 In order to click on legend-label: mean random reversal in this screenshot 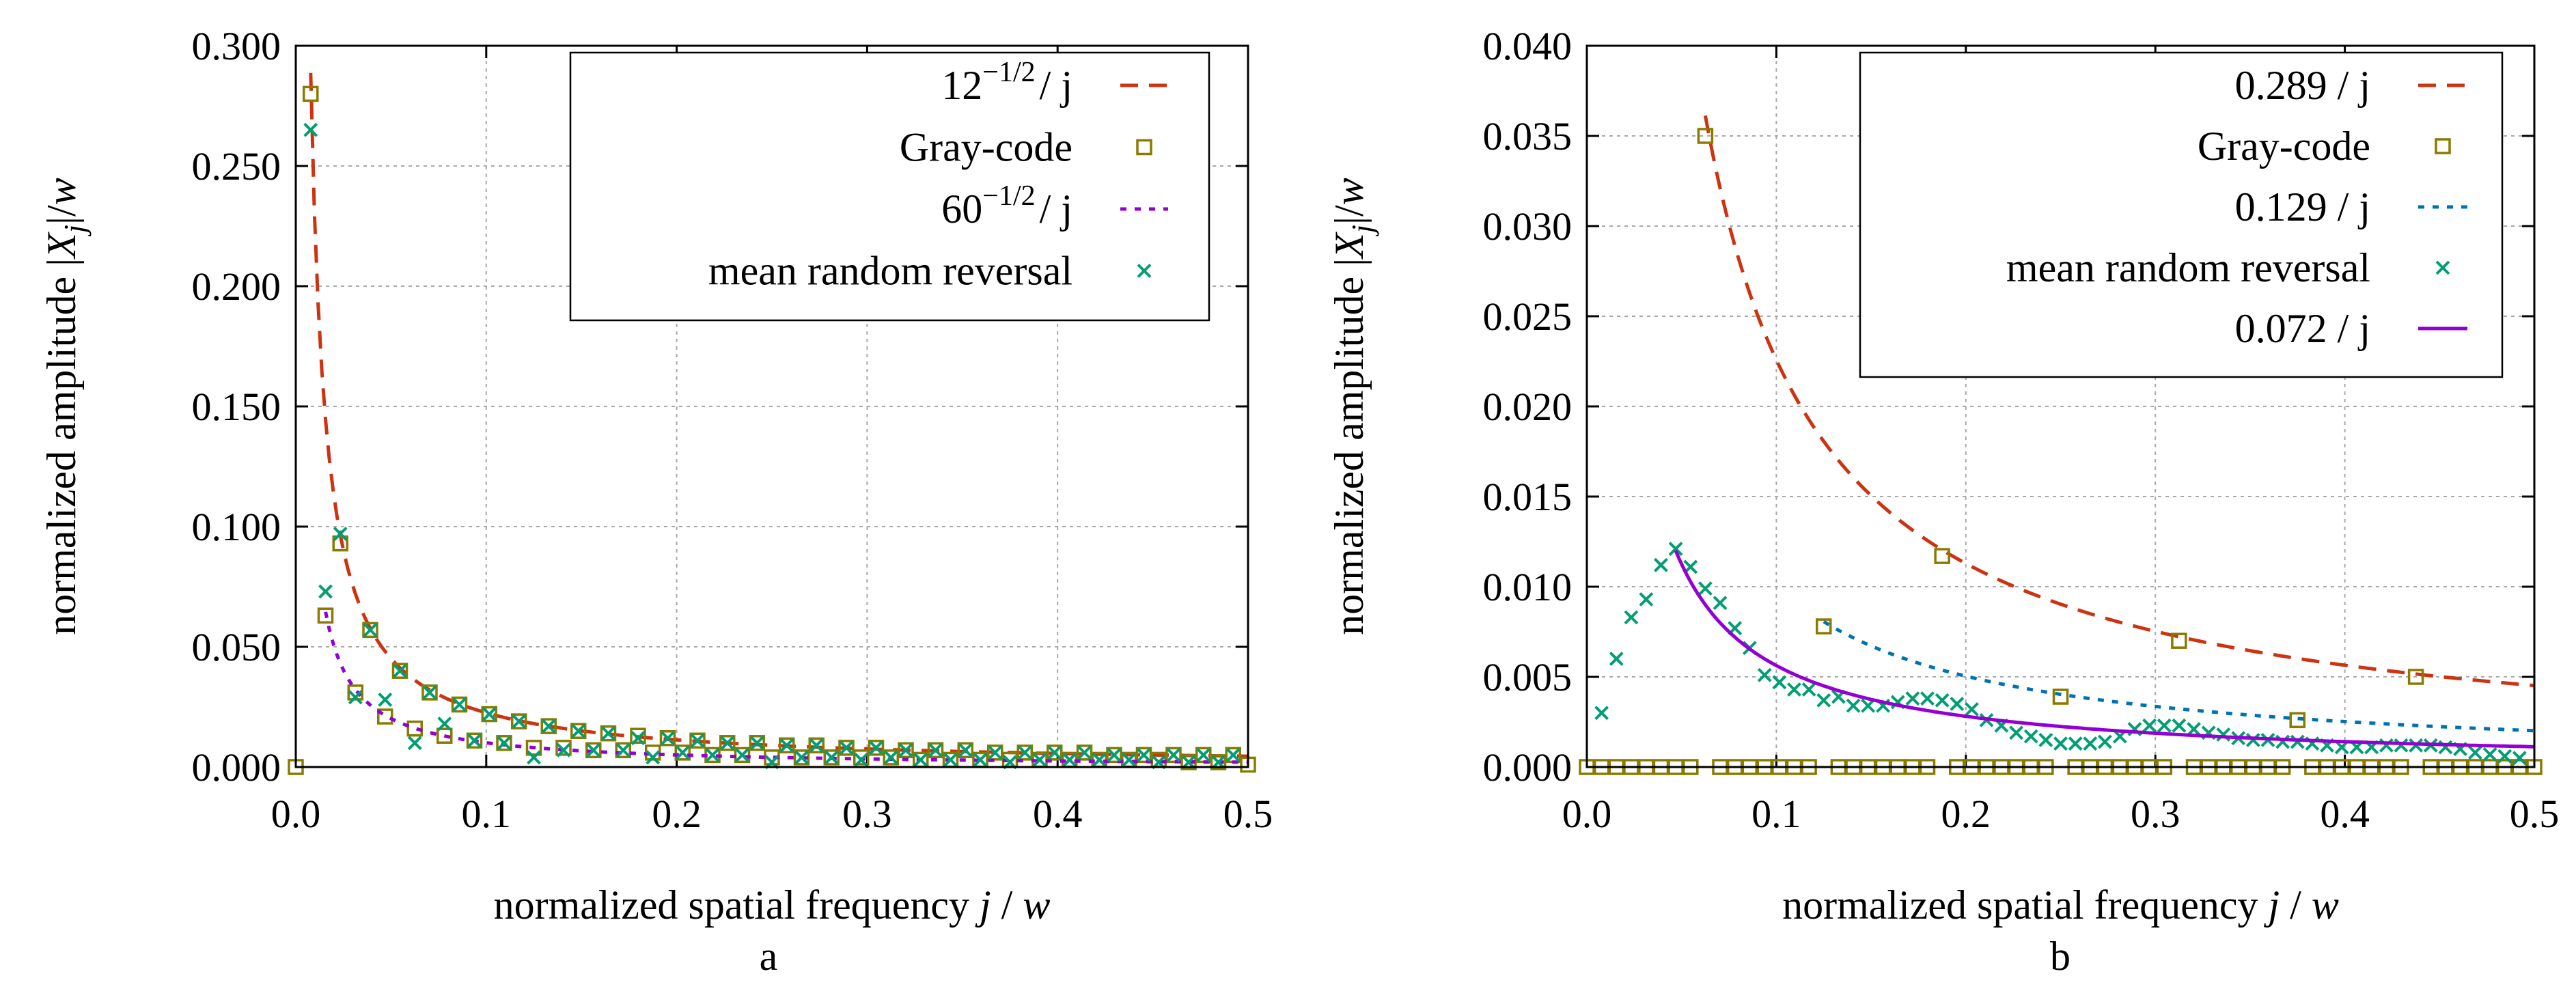, I will do `click(2188, 267)`.